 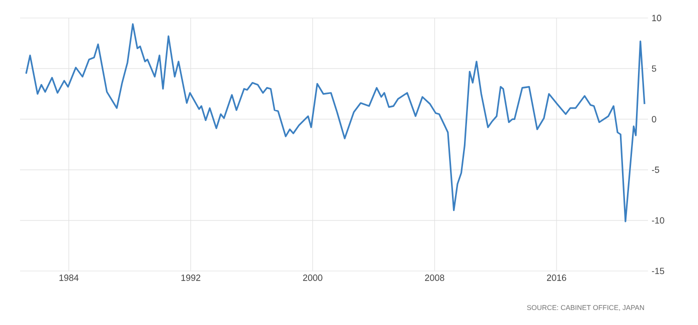 What do you see at coordinates (190, 277) in the screenshot?
I see `x-tick-label: 1992` at bounding box center [190, 277].